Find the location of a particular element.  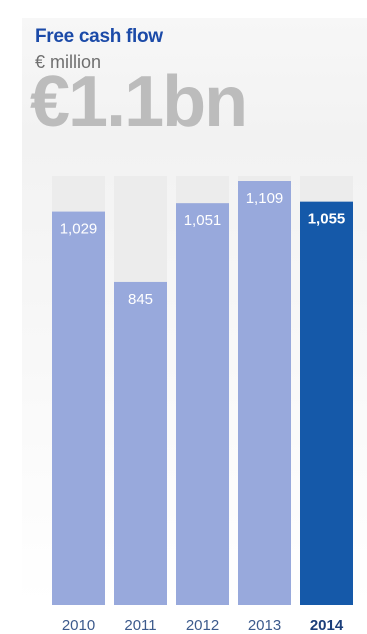

x-tick-label-2011: 2011 is located at coordinates (140, 625).